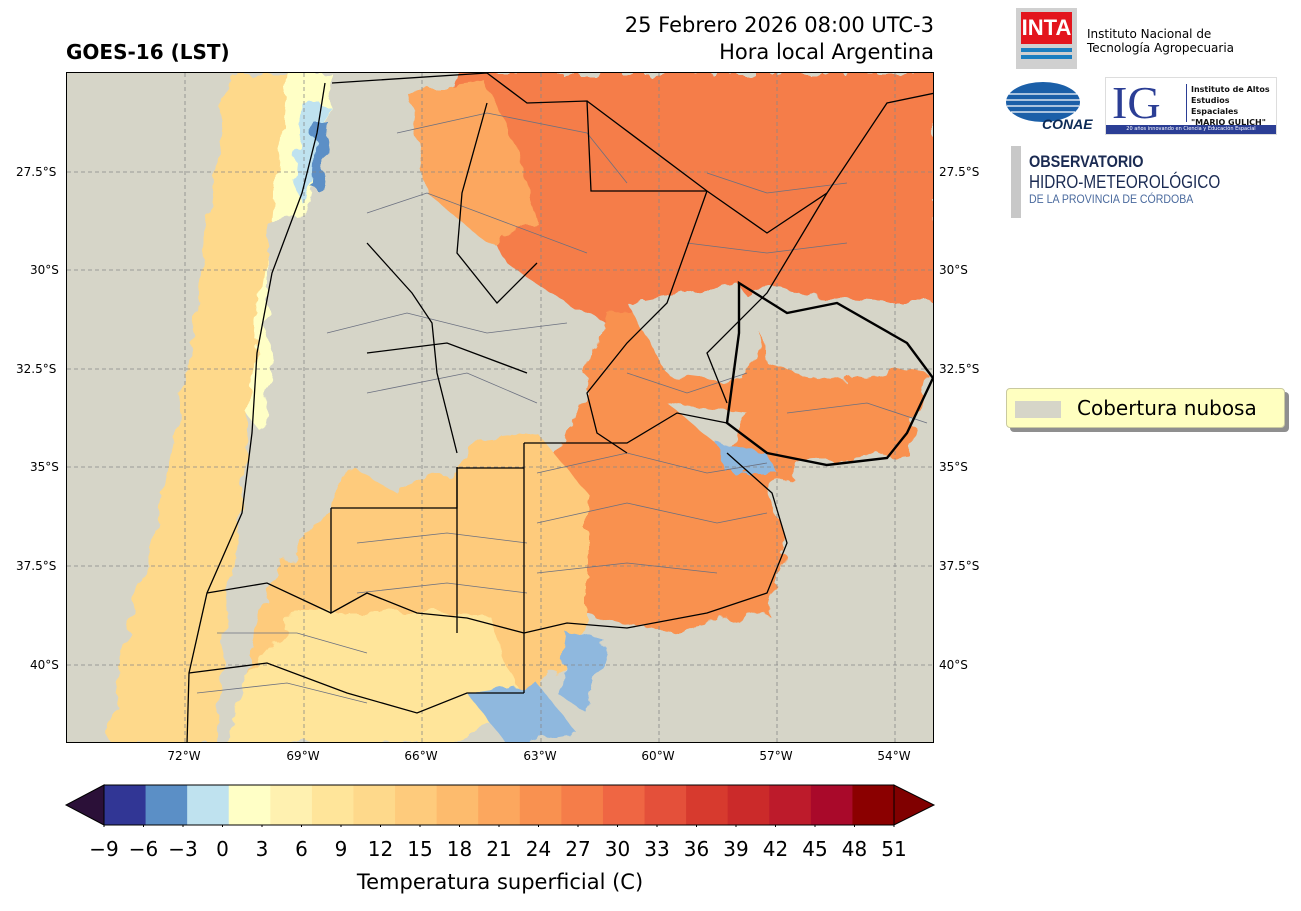  I want to click on timezone-line: Hora local Argentina, so click(826, 52).